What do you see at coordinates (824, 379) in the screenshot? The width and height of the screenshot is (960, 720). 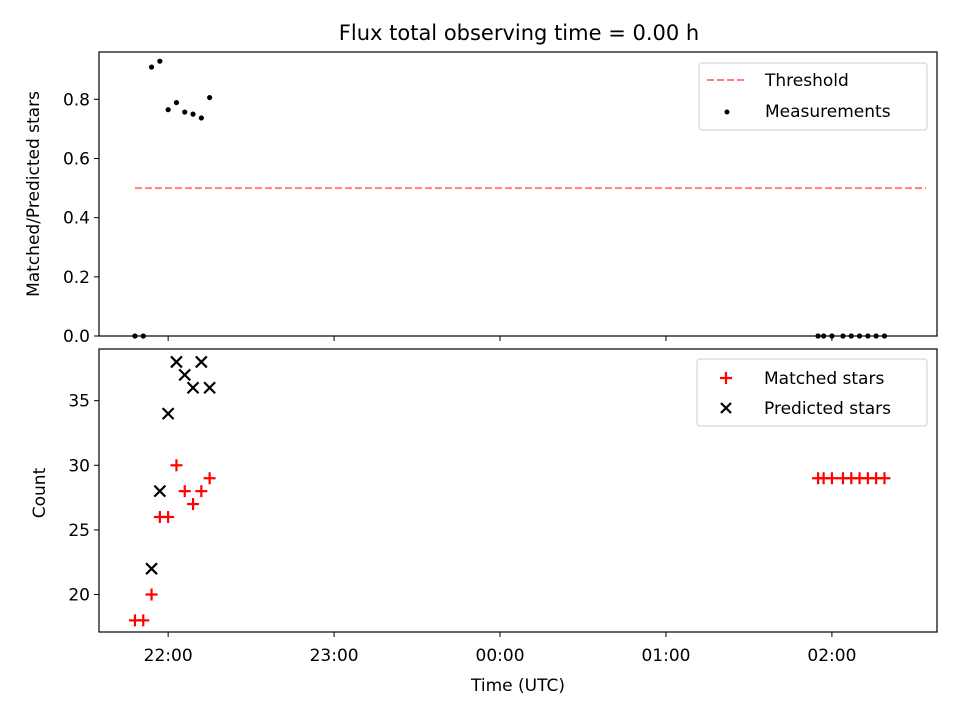 I see `legend-matched-label: Matched stars` at bounding box center [824, 379].